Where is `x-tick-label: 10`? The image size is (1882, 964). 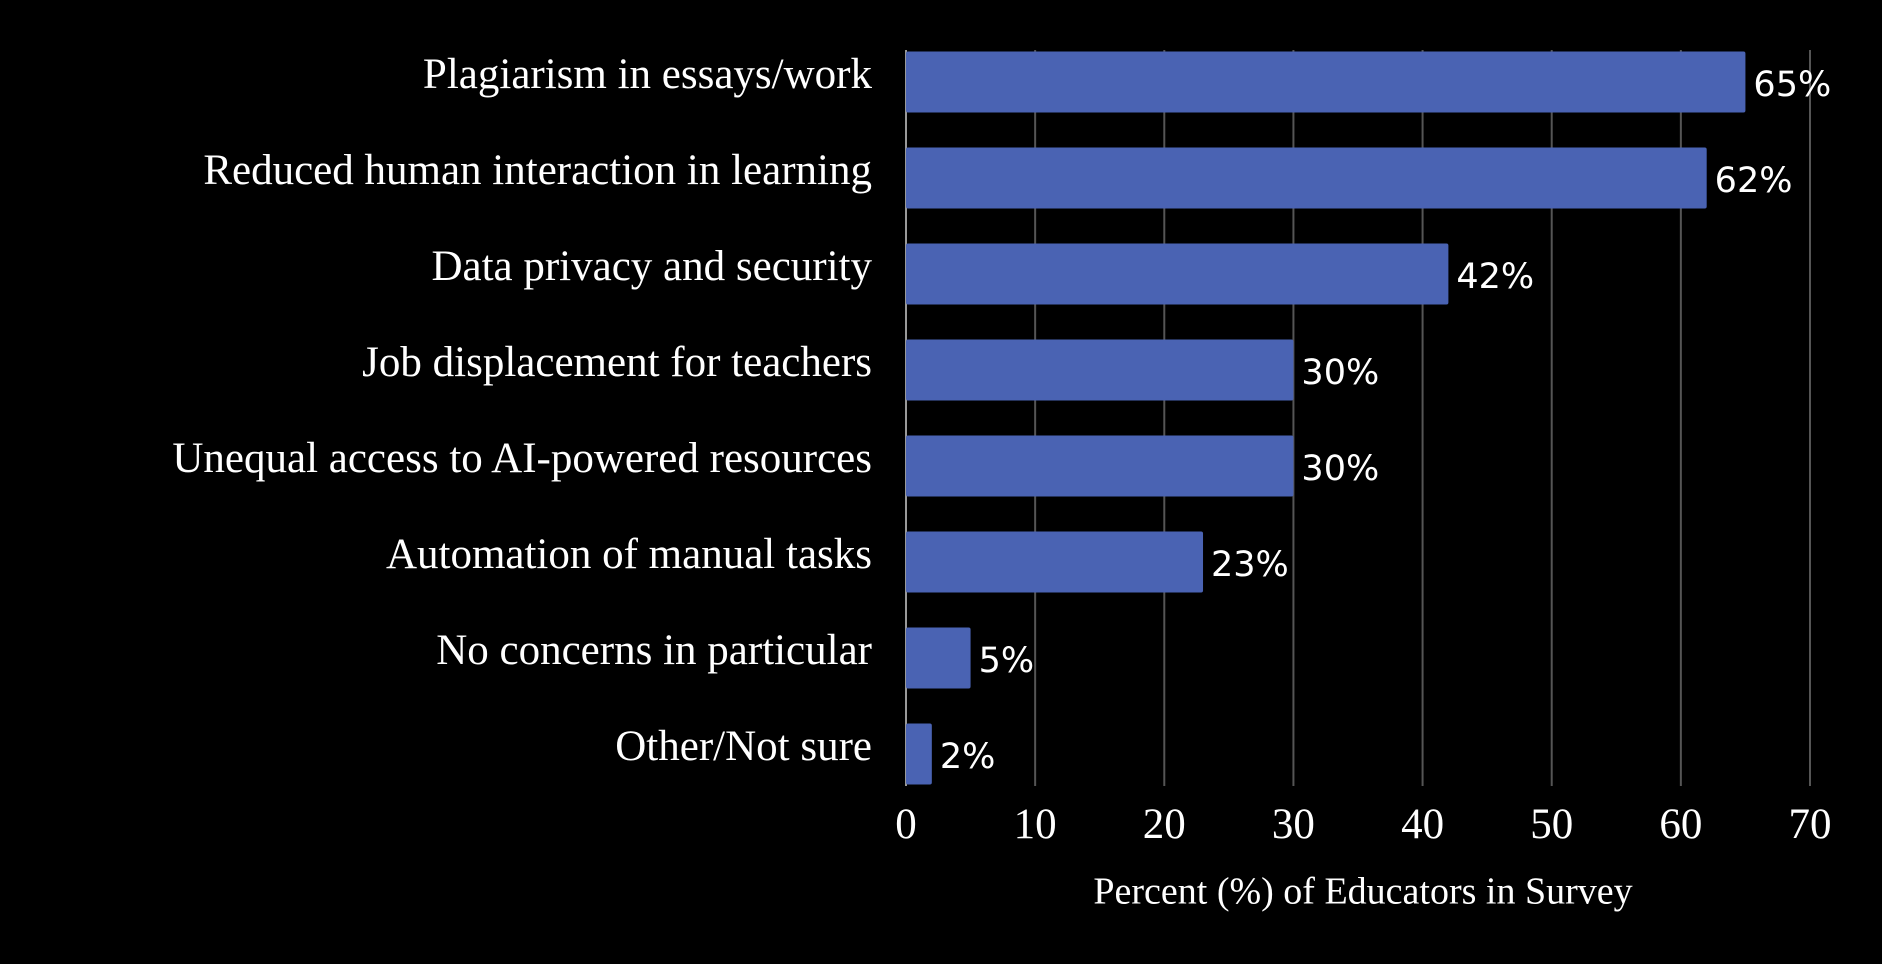
x-tick-label: 10 is located at coordinates (1035, 824).